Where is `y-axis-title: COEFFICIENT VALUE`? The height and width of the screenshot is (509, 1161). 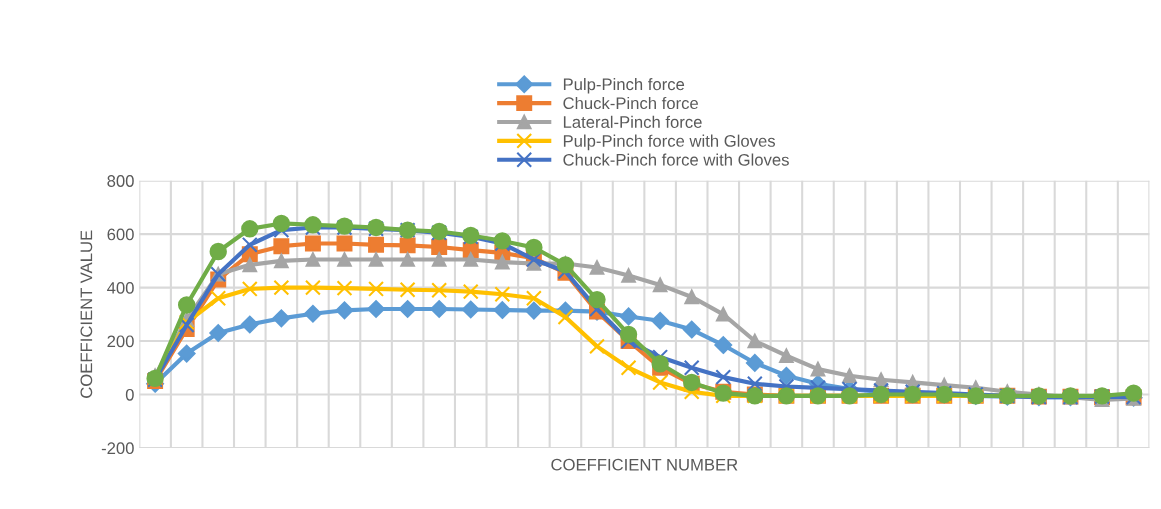
y-axis-title: COEFFICIENT VALUE is located at coordinates (86, 314).